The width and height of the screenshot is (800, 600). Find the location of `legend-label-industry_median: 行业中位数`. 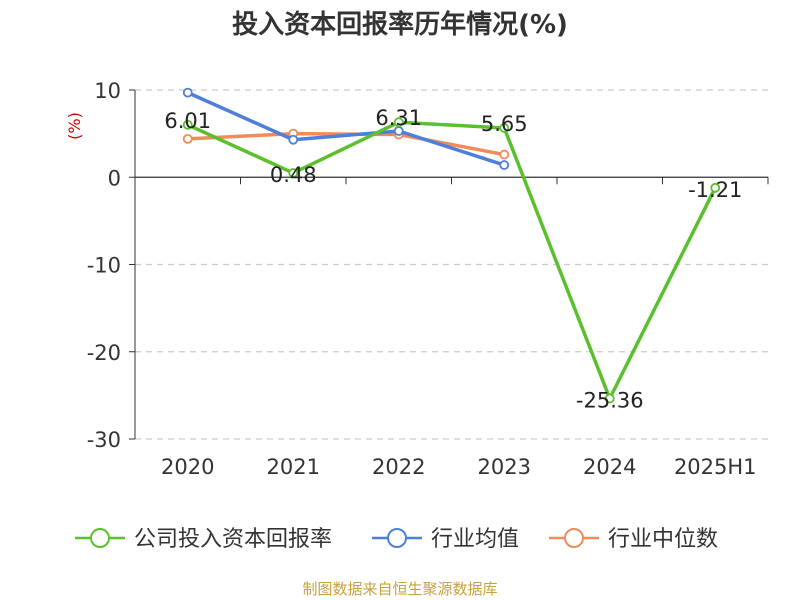

legend-label-industry_median: 行业中位数 is located at coordinates (663, 539).